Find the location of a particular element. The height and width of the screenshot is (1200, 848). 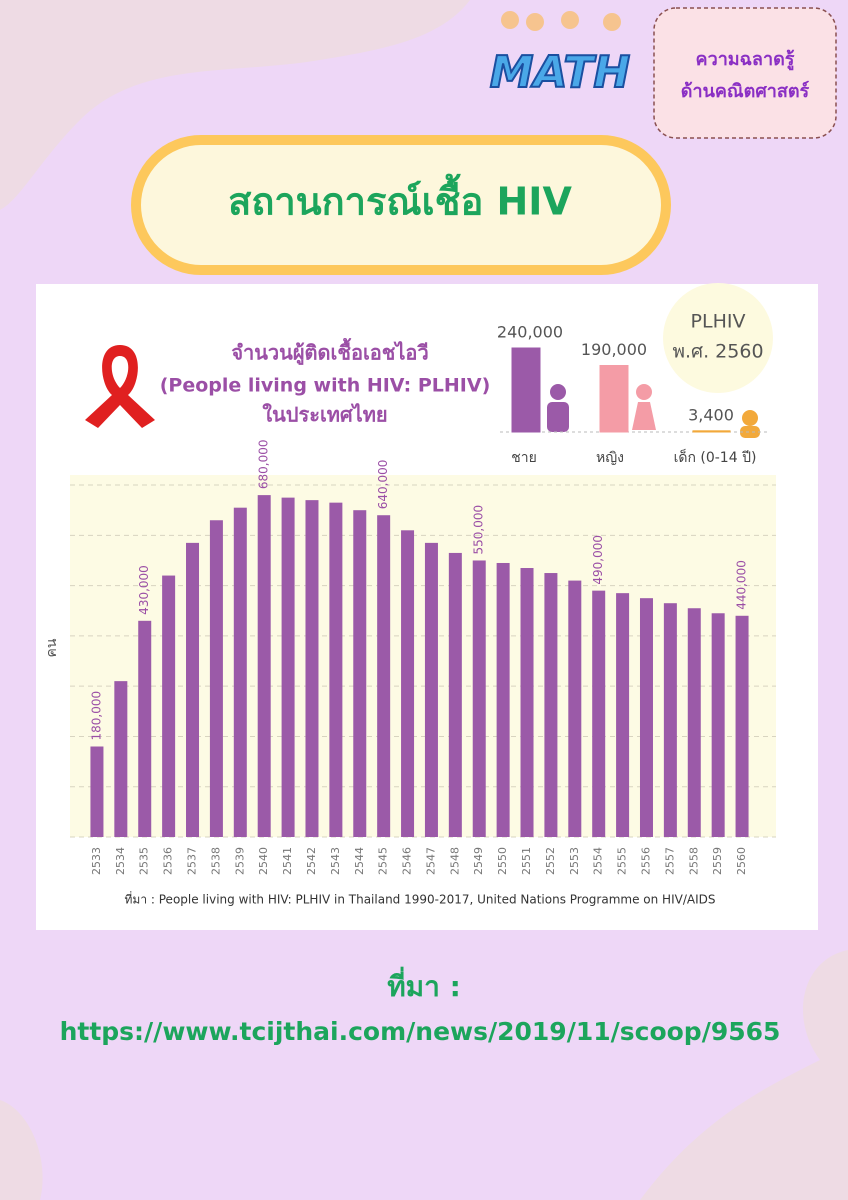

logo: MATH is located at coordinates (560, 55).